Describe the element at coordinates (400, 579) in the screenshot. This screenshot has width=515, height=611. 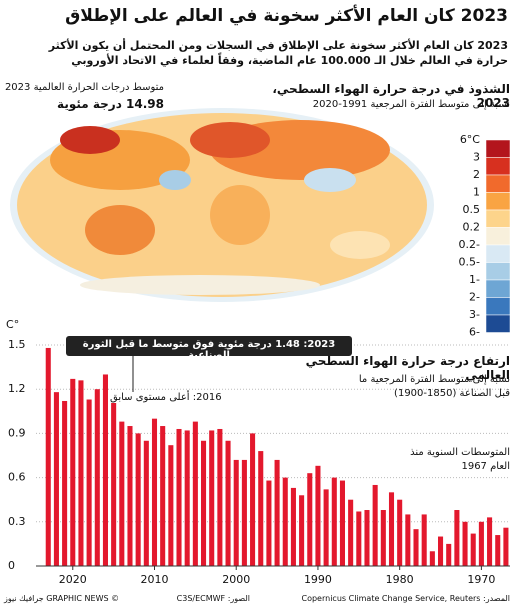
I see `x-tick-label: 1980` at that location.